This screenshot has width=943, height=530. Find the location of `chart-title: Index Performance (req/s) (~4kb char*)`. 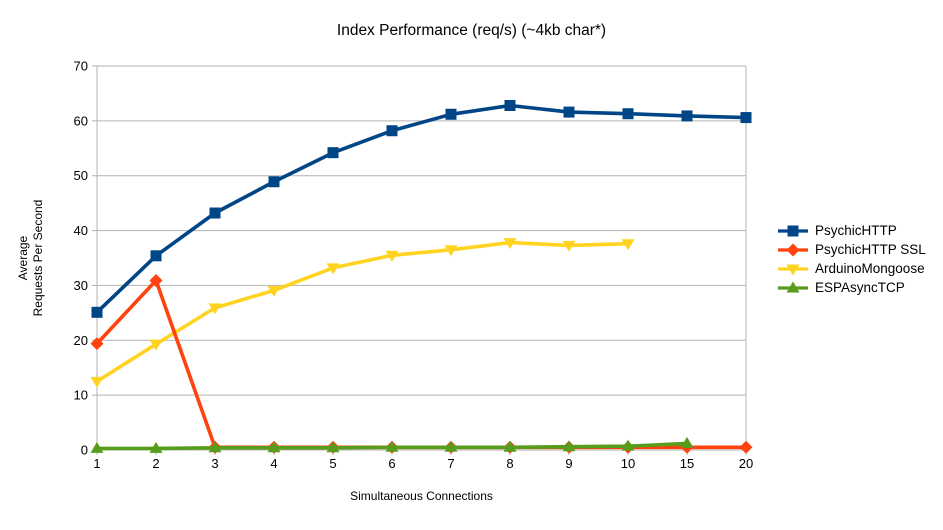

chart-title: Index Performance (req/s) (~4kb char*) is located at coordinates (471, 30).